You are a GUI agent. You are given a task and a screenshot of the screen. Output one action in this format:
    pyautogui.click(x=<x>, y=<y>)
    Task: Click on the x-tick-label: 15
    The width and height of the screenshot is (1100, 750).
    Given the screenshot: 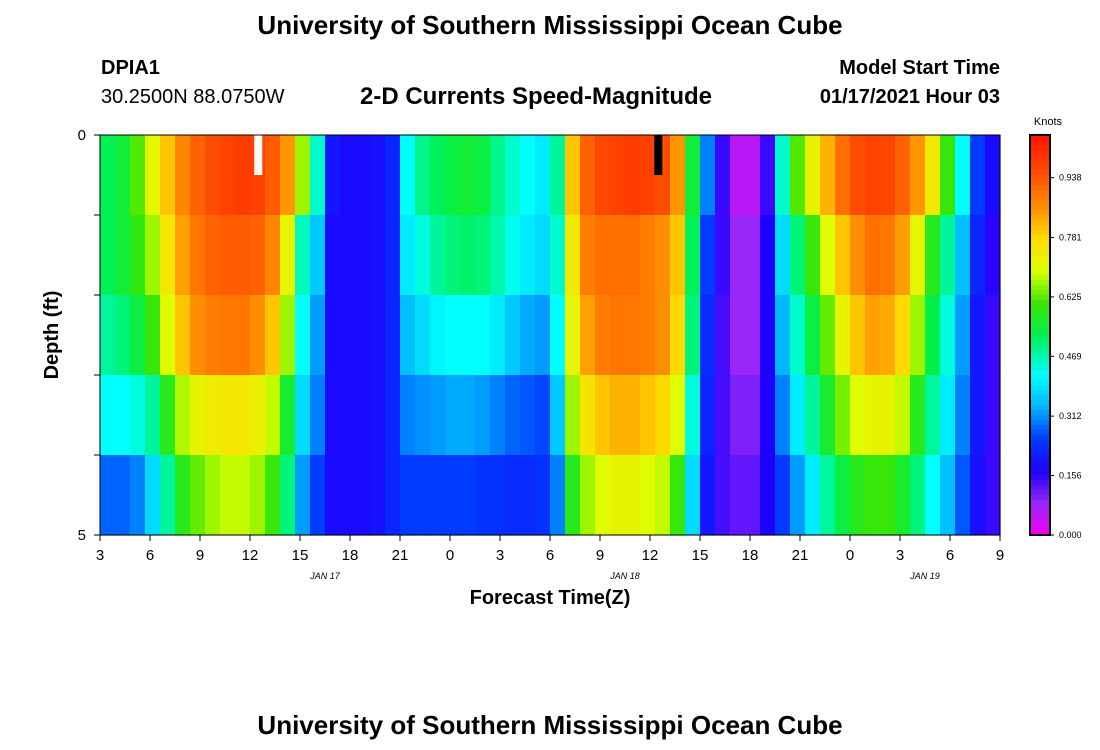 What is the action you would take?
    pyautogui.click(x=700, y=555)
    